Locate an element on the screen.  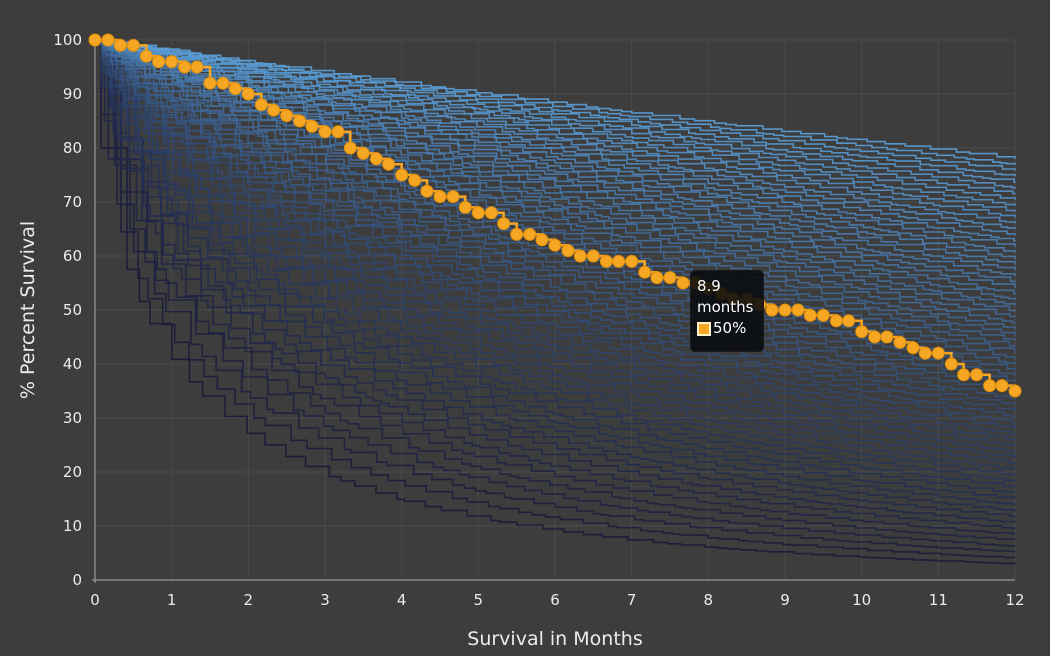
series-swatch-icon is located at coordinates (704, 328).